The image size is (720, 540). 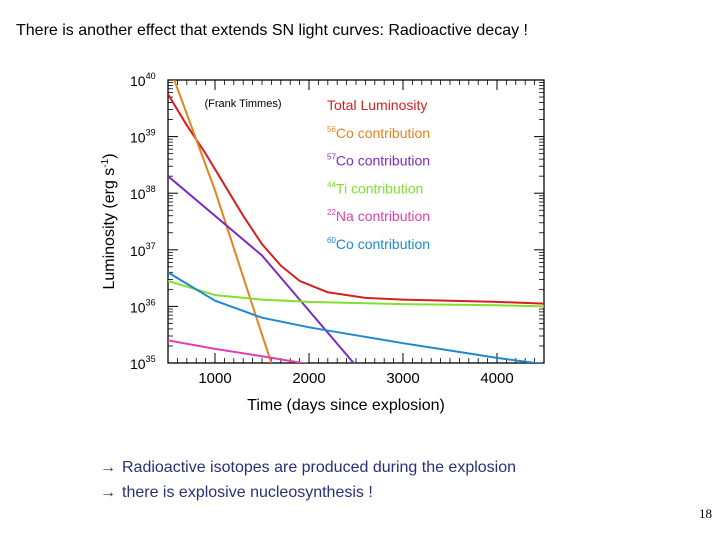 I want to click on x-tick-label: 3000, so click(x=402, y=378).